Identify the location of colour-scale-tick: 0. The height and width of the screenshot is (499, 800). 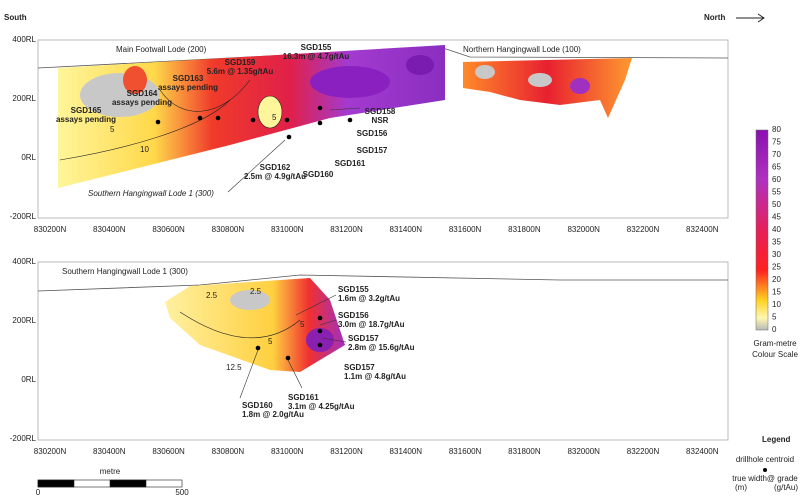
(774, 329).